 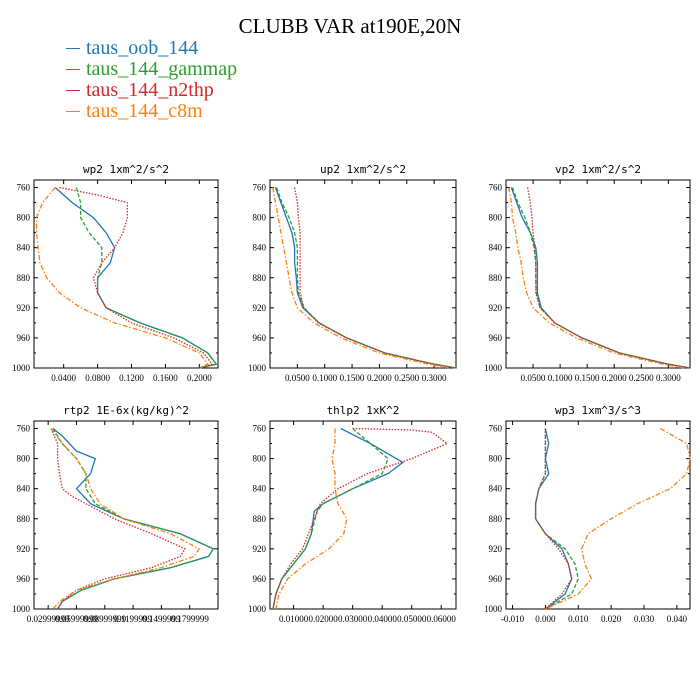 I want to click on x-tick-label: 0.1499999, so click(x=161, y=619).